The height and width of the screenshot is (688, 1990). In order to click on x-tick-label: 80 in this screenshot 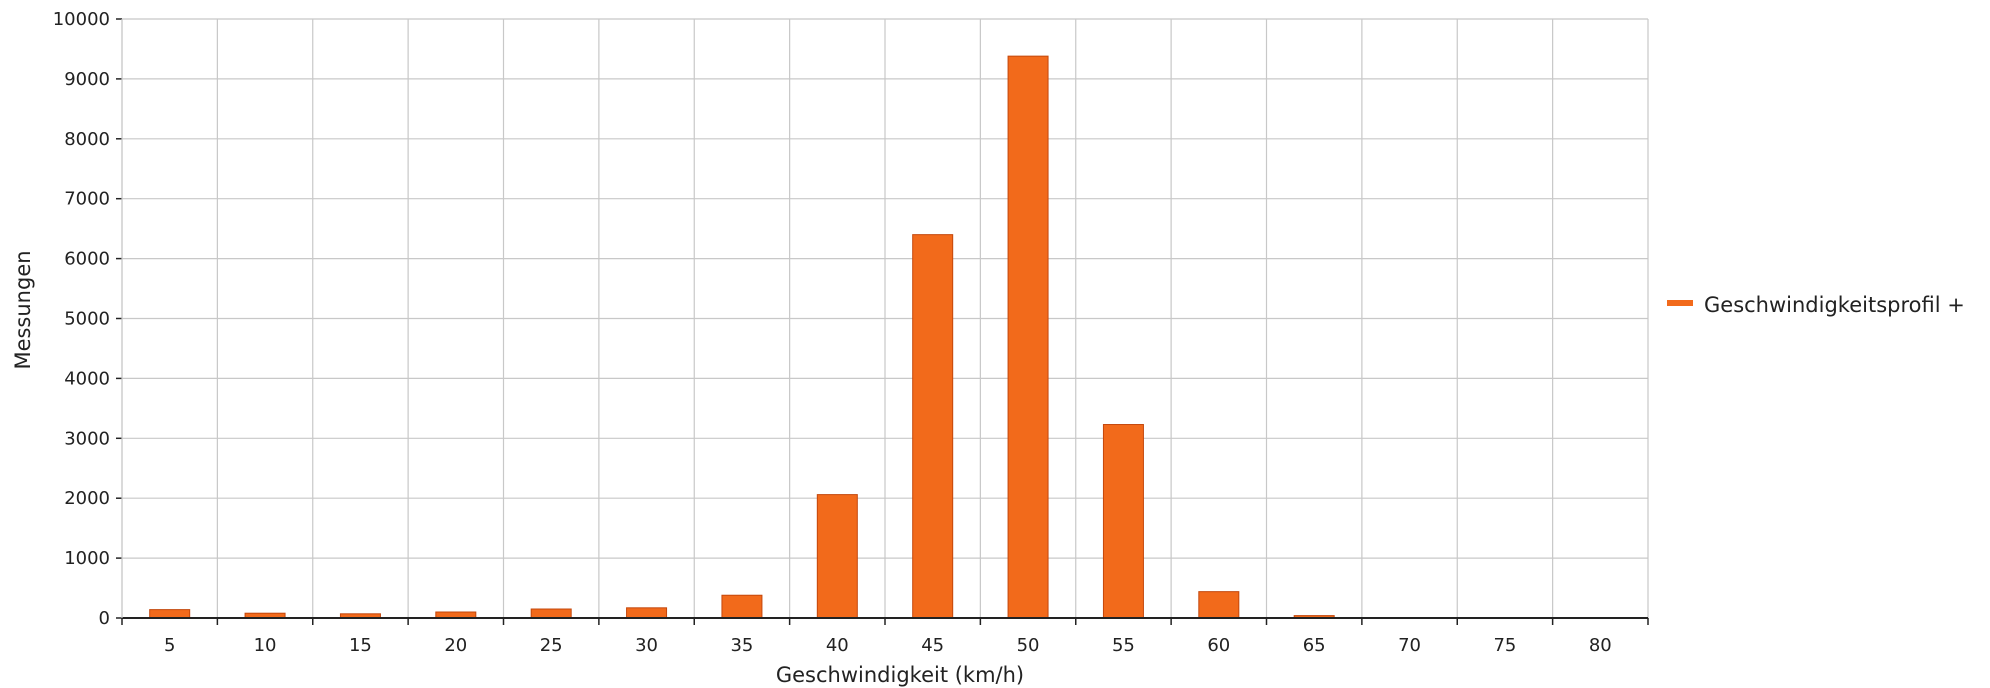, I will do `click(1600, 645)`.